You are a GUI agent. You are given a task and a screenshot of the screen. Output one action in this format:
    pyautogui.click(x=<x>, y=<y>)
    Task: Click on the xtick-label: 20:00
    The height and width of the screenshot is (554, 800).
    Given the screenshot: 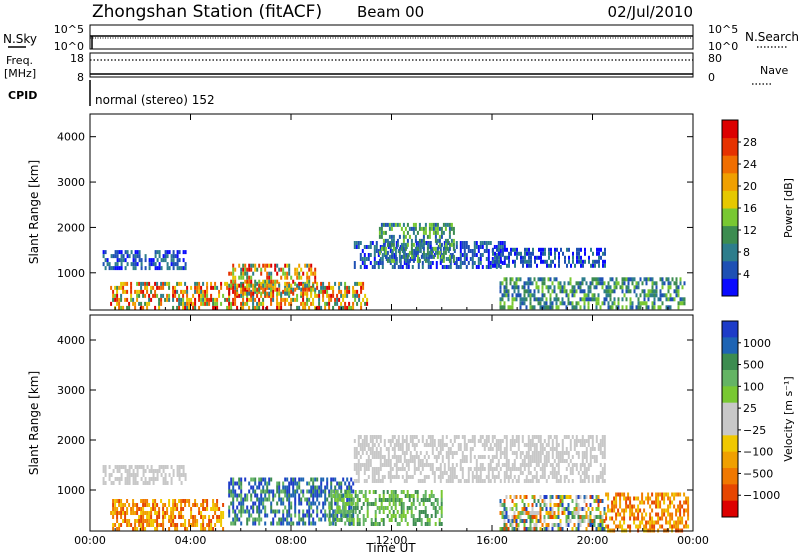 What is the action you would take?
    pyautogui.click(x=593, y=540)
    